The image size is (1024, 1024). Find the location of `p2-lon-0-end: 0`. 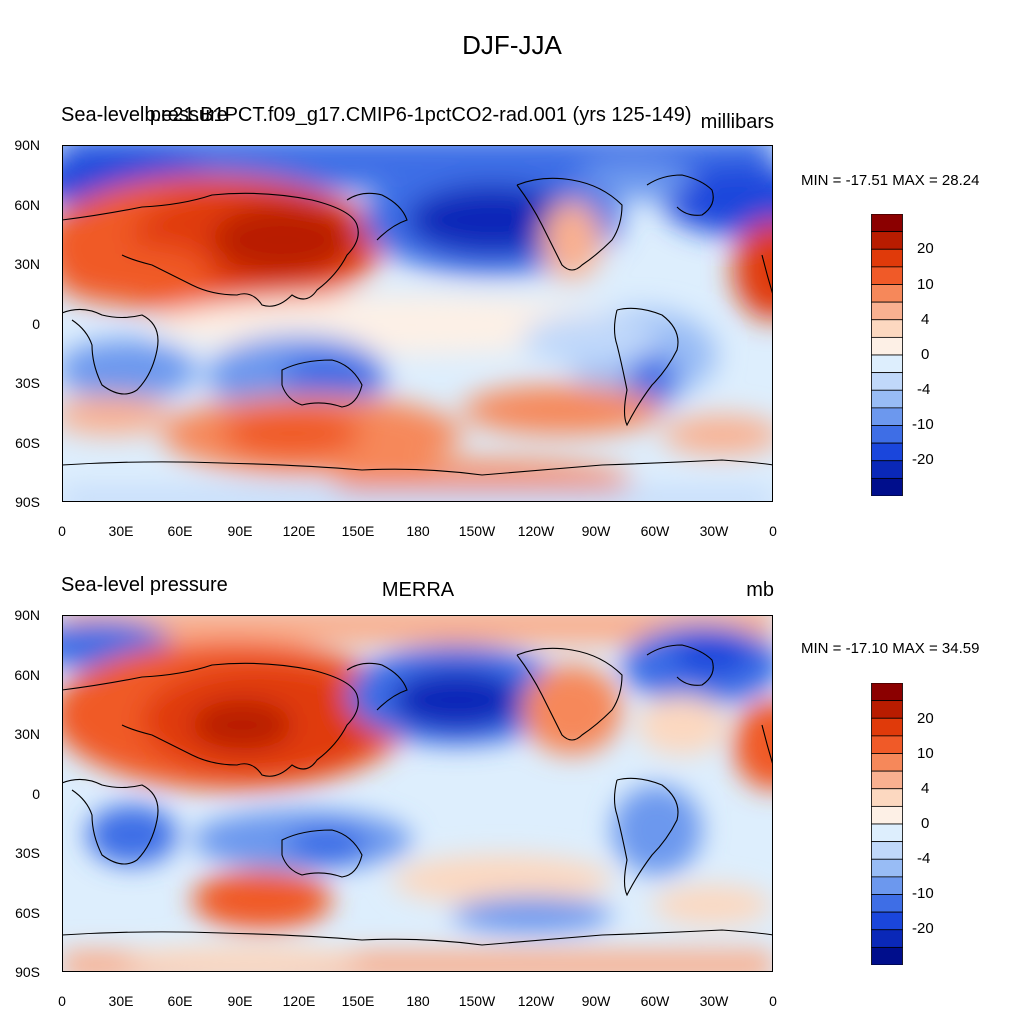

p2-lon-0-end: 0 is located at coordinates (773, 1001).